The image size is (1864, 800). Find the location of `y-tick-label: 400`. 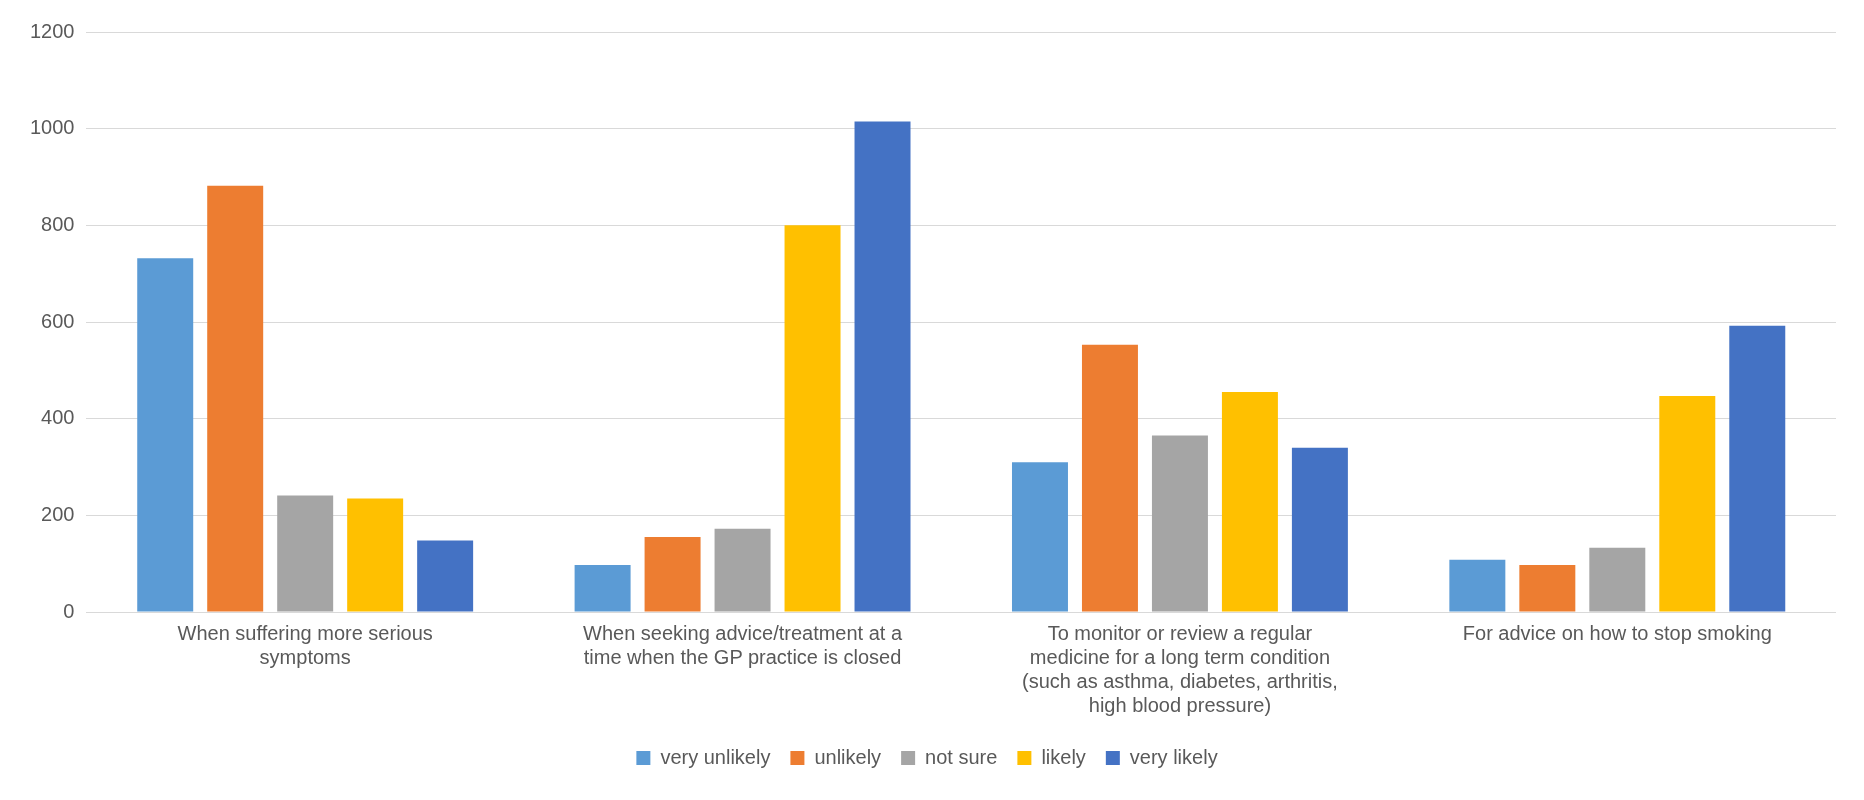

y-tick-label: 400 is located at coordinates (58, 417).